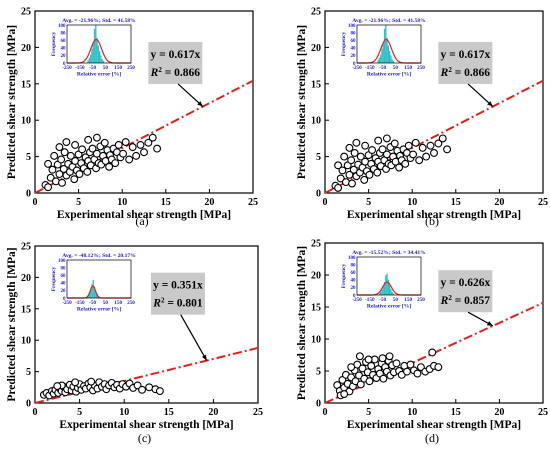  Describe the element at coordinates (318, 372) in the screenshot. I see `y-tick-label: 5` at that location.